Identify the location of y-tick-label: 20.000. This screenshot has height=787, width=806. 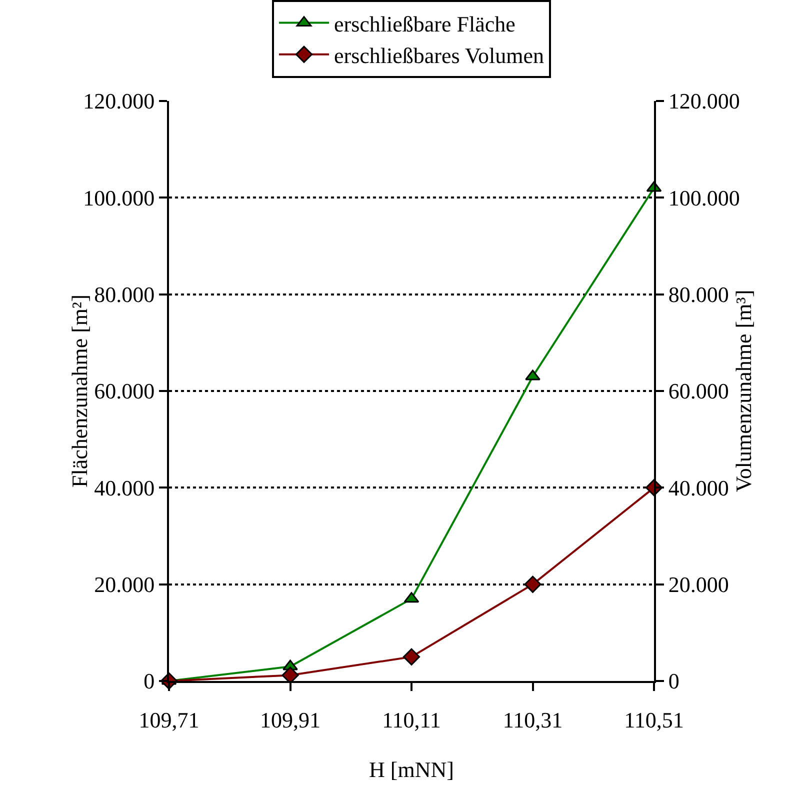
(124, 585).